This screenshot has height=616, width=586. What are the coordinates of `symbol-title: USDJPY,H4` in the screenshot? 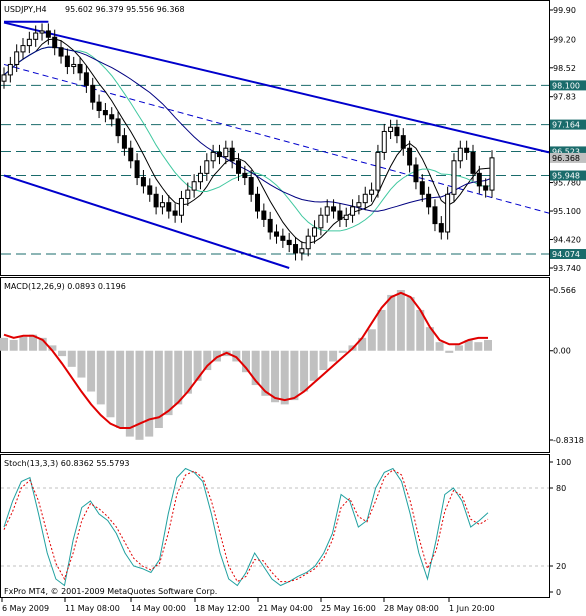 It's located at (25, 9).